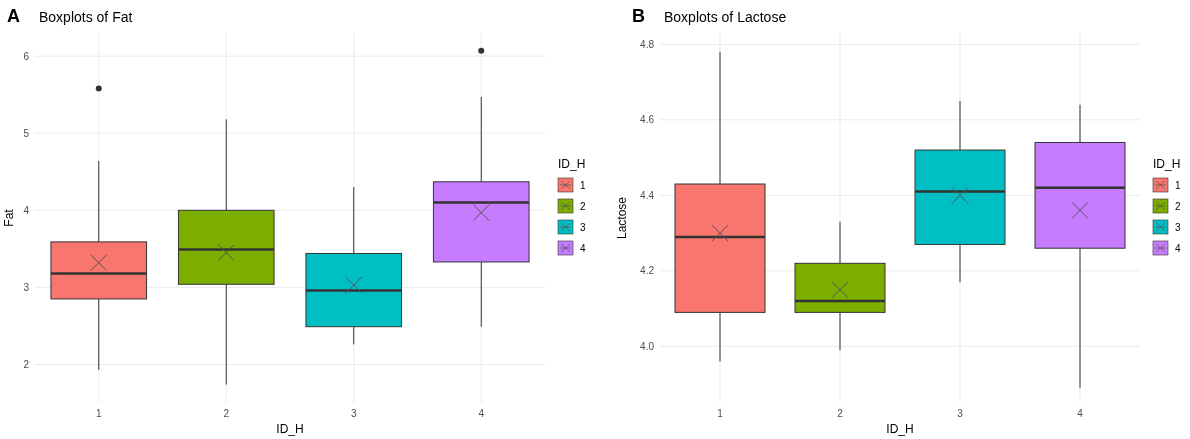 Image resolution: width=1190 pixels, height=439 pixels. Describe the element at coordinates (638, 16) in the screenshot. I see `text: B` at that location.